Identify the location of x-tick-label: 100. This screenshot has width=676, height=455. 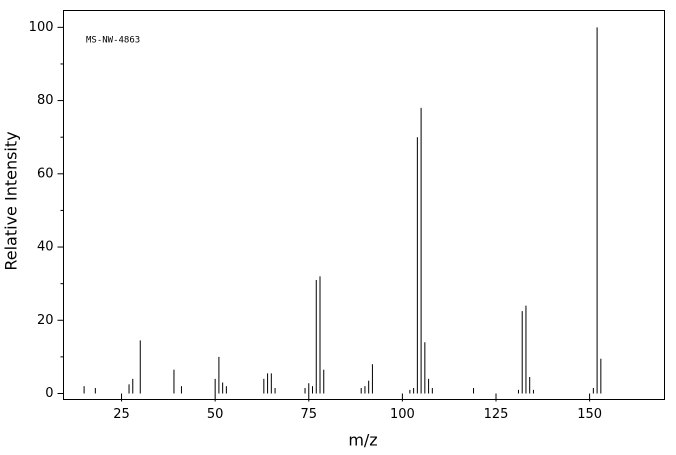
(402, 414).